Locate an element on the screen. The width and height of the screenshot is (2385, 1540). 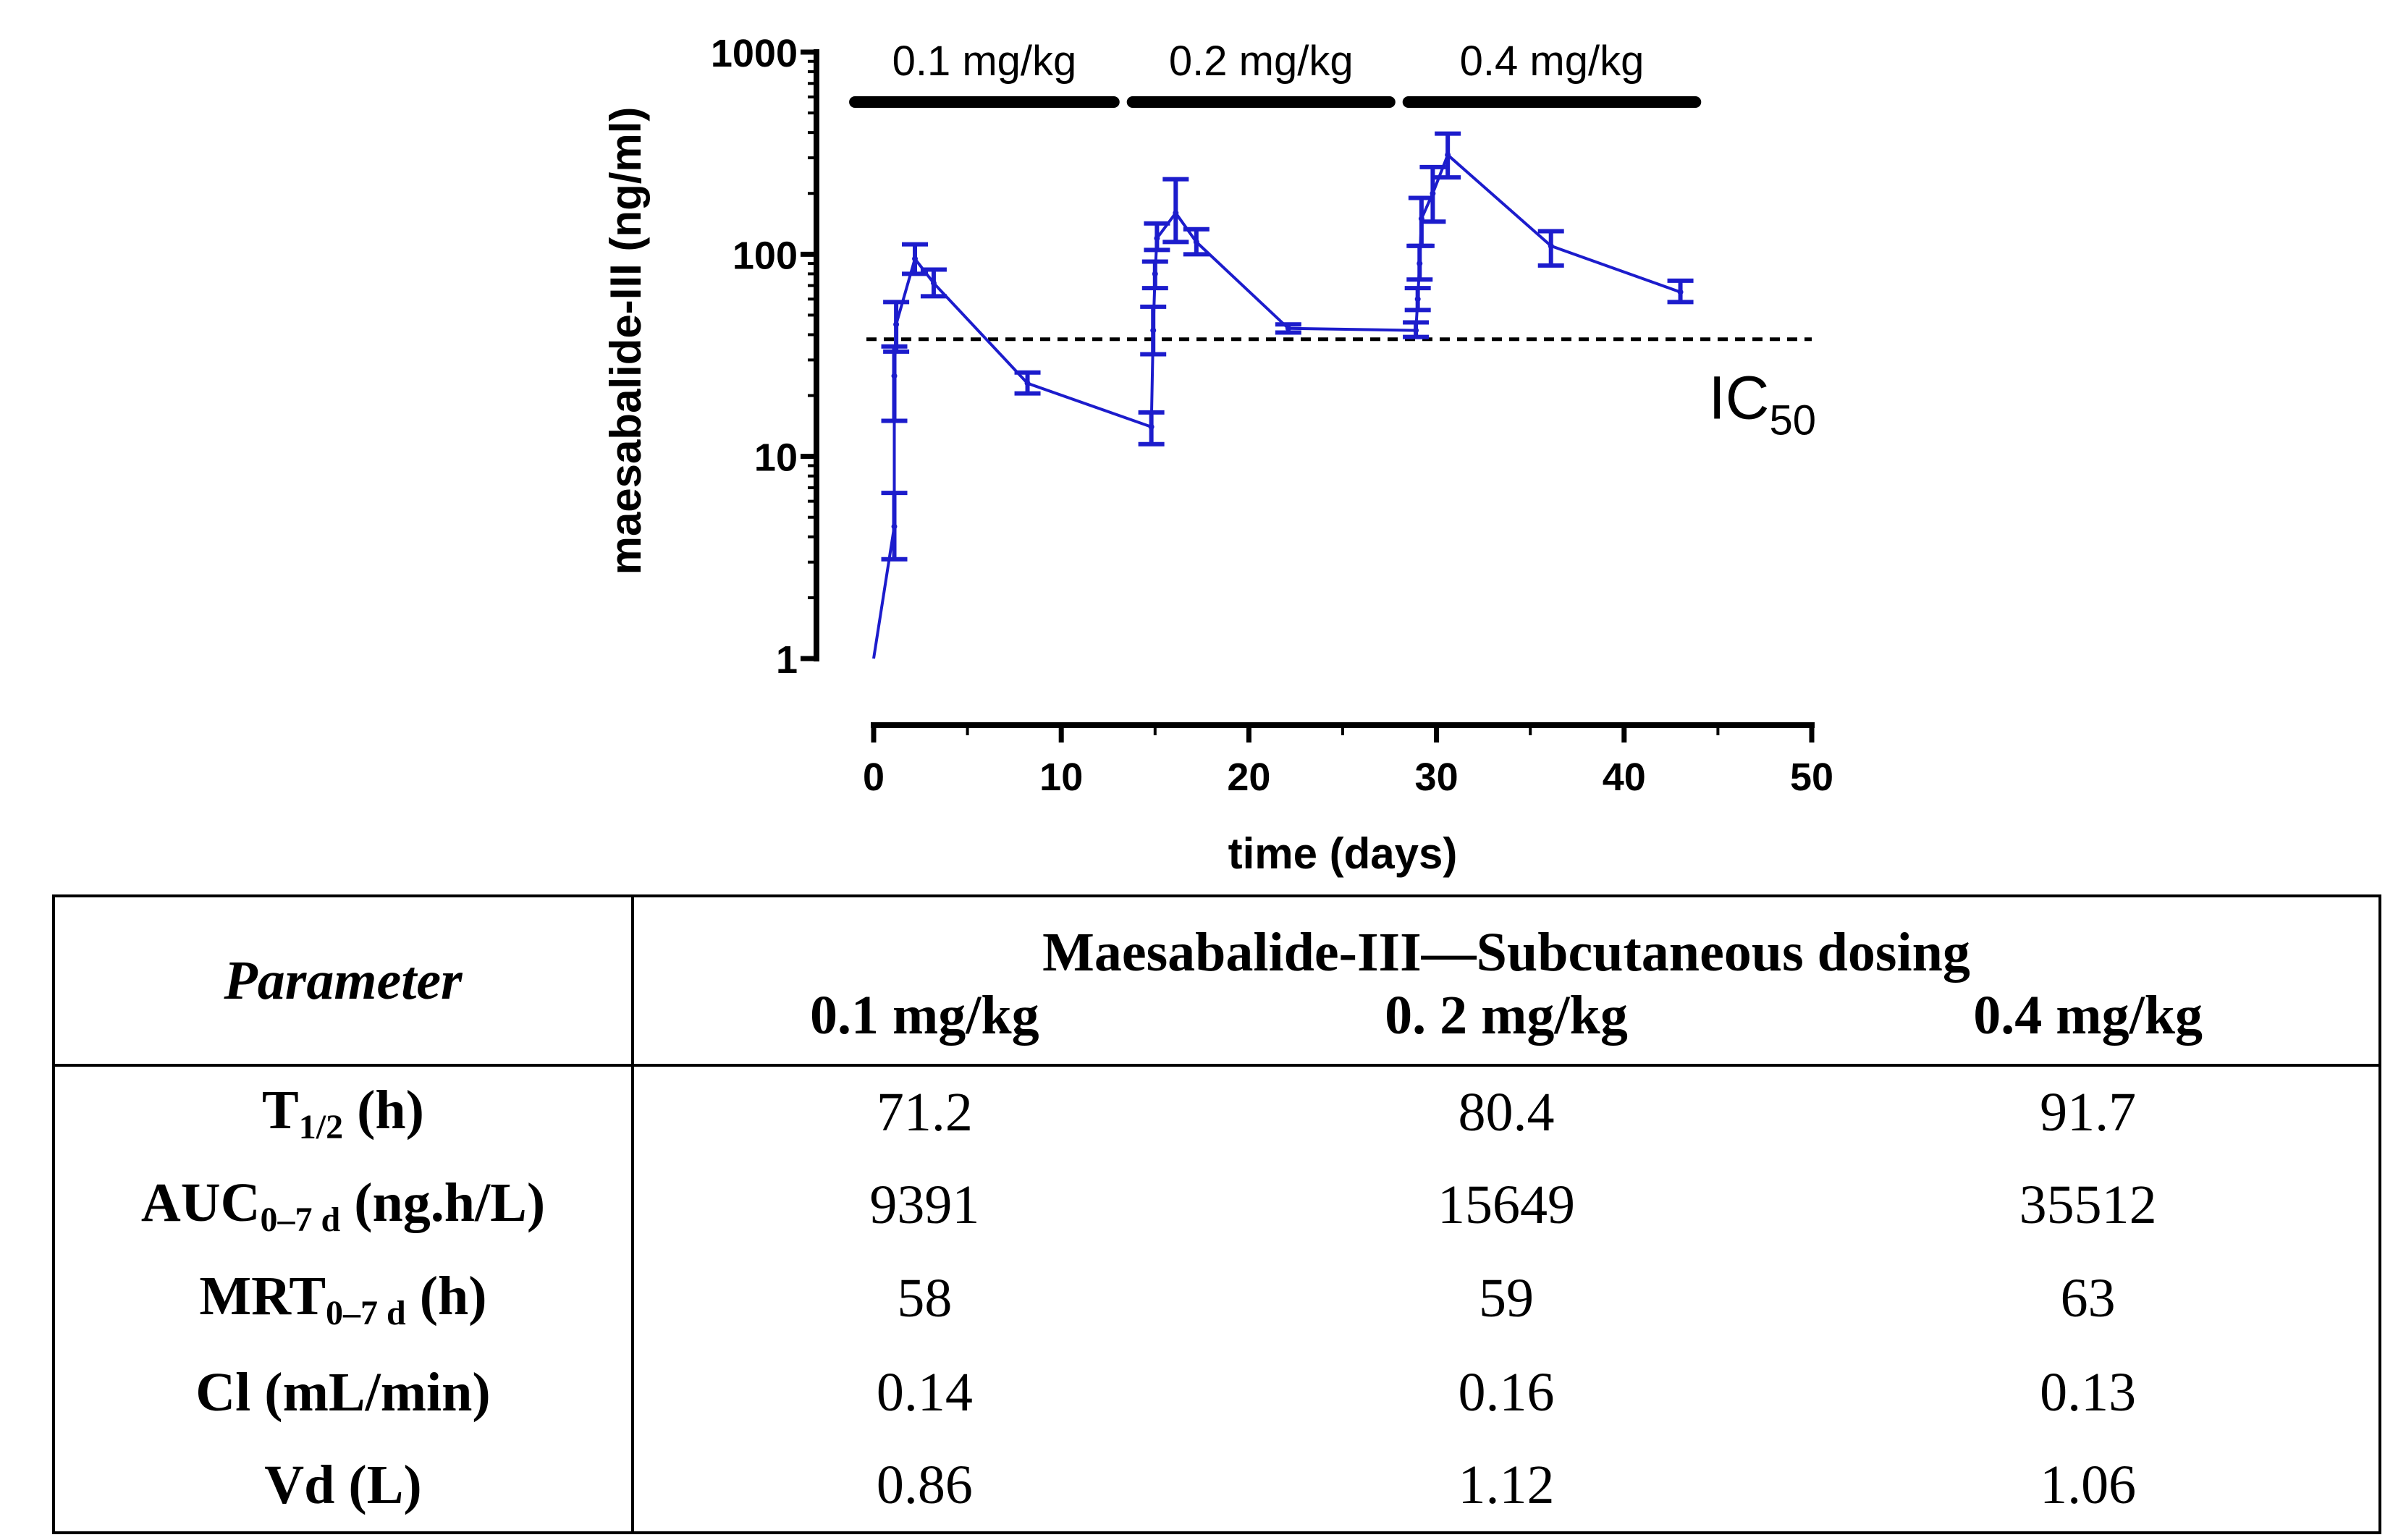
table-cell: 80.4 is located at coordinates (1506, 1112).